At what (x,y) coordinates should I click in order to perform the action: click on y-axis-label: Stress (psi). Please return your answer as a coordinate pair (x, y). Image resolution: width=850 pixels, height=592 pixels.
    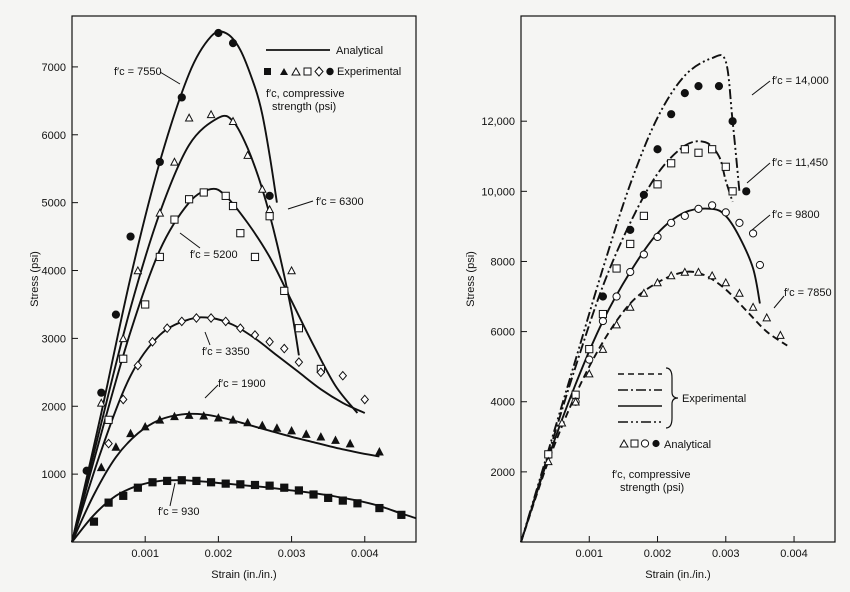
    Looking at the image, I should click on (35, 279).